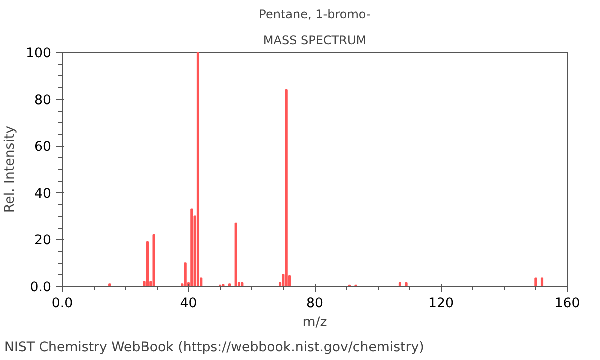 The height and width of the screenshot is (360, 600). Describe the element at coordinates (43, 241) in the screenshot. I see `y-tick-label: 20` at that location.